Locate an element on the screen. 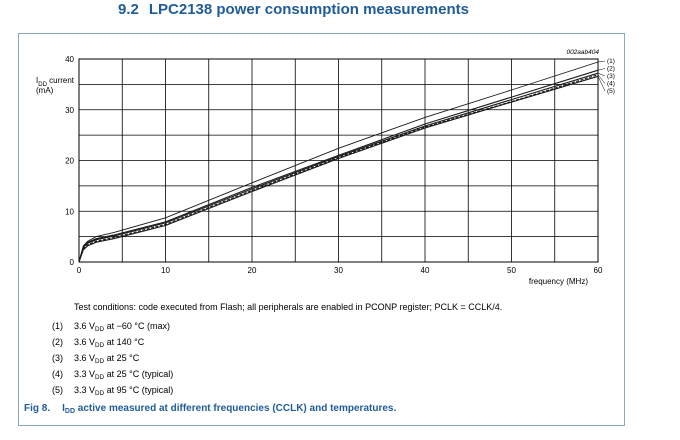  y-axis-unit: (mA) is located at coordinates (45, 90).